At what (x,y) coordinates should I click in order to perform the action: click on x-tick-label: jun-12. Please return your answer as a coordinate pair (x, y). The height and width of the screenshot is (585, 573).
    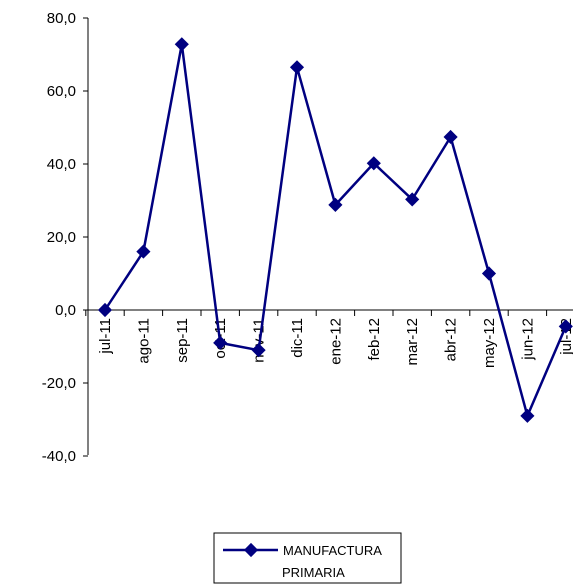
    Looking at the image, I should click on (527, 339).